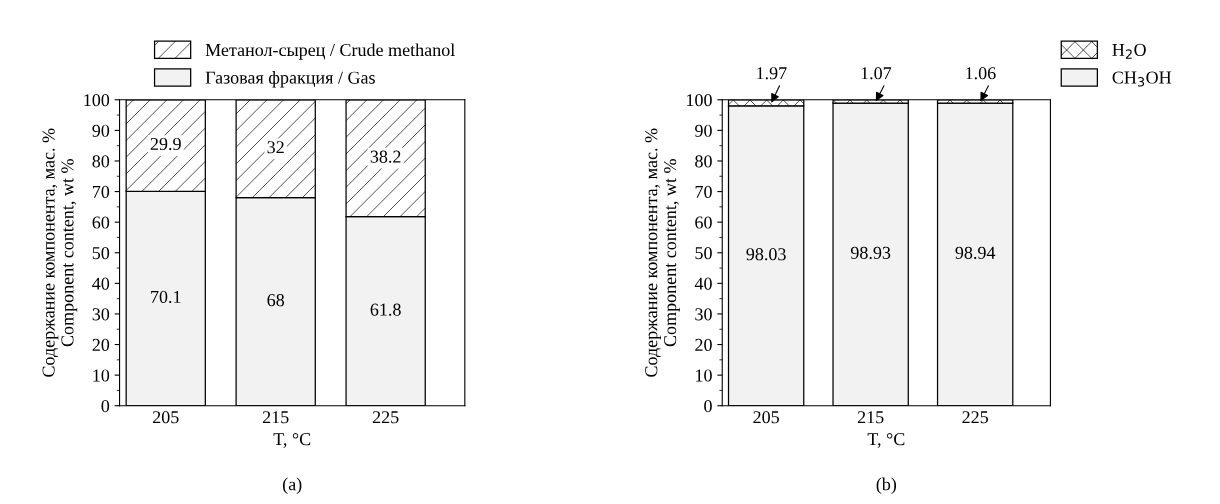 This screenshot has width=1220, height=504. What do you see at coordinates (975, 252) in the screenshot?
I see `data-label: 98.94` at bounding box center [975, 252].